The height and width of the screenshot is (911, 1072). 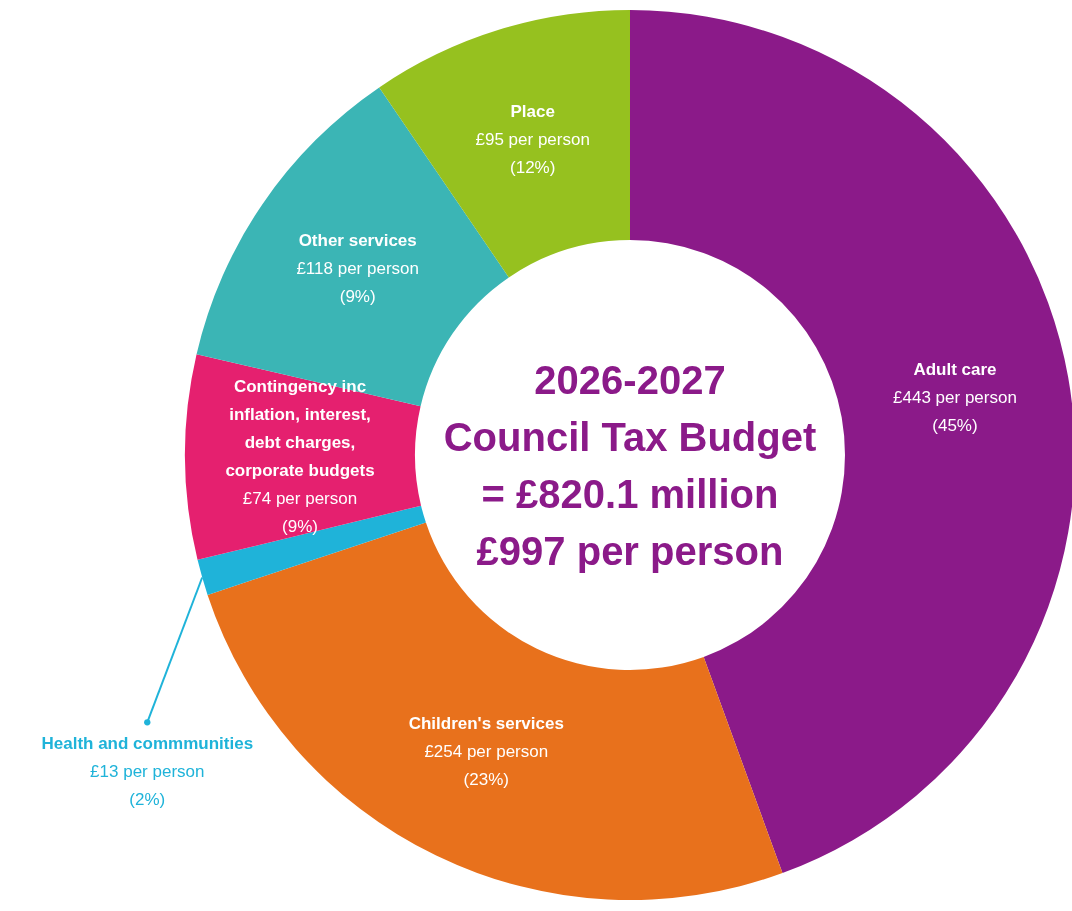 I want to click on data-label: £74 per person (9%), so click(x=300, y=512).